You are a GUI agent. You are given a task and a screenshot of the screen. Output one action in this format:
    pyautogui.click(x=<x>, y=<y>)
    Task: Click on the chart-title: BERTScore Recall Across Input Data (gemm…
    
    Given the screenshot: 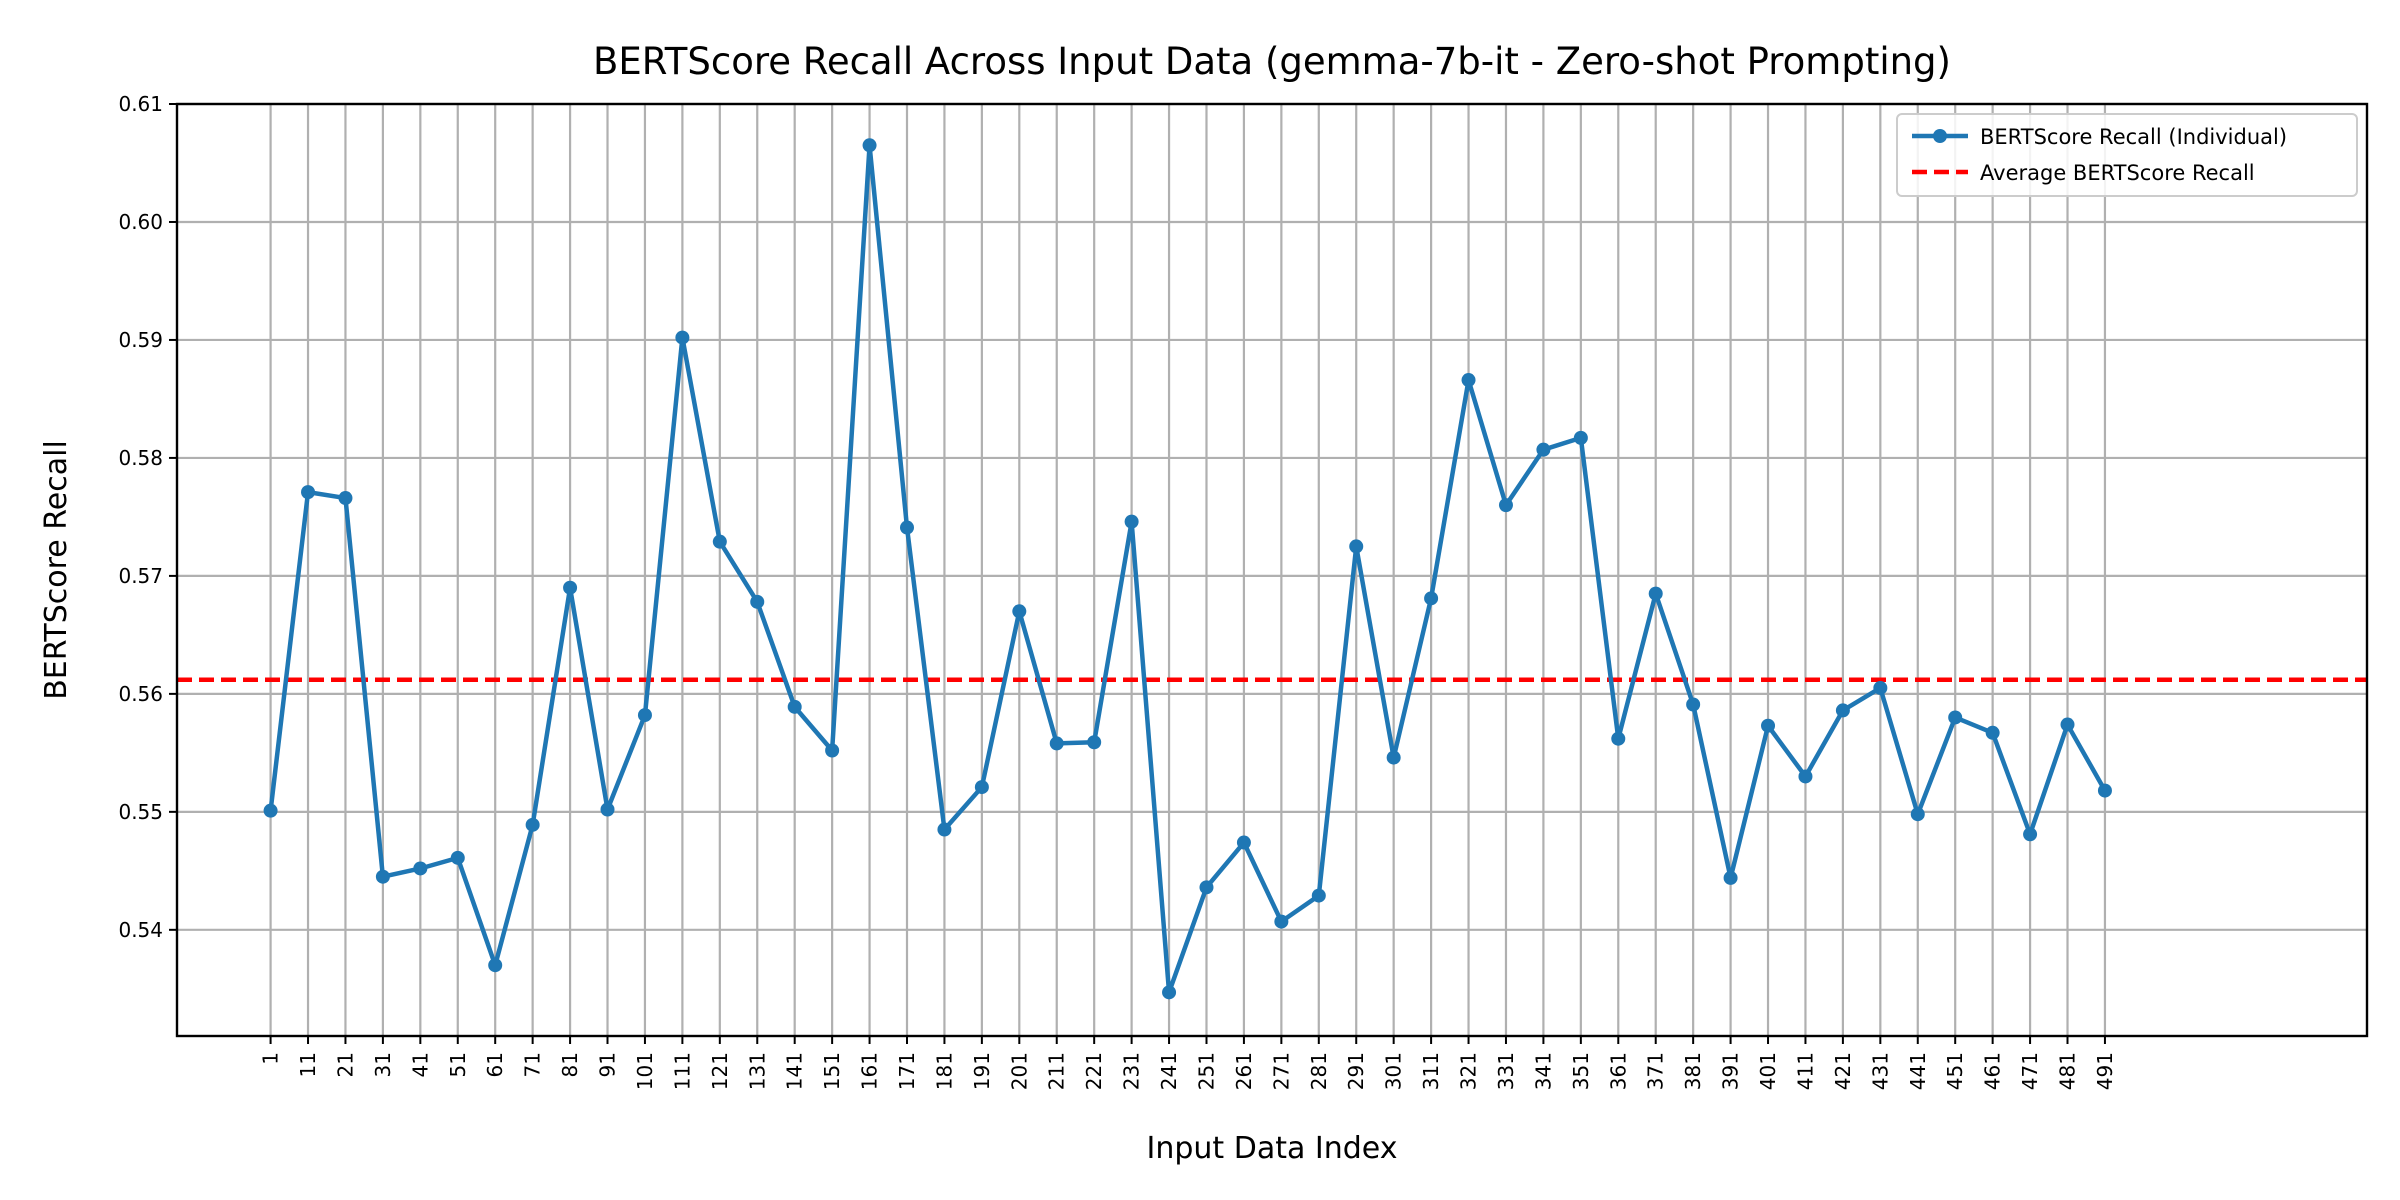 What is the action you would take?
    pyautogui.click(x=1272, y=61)
    